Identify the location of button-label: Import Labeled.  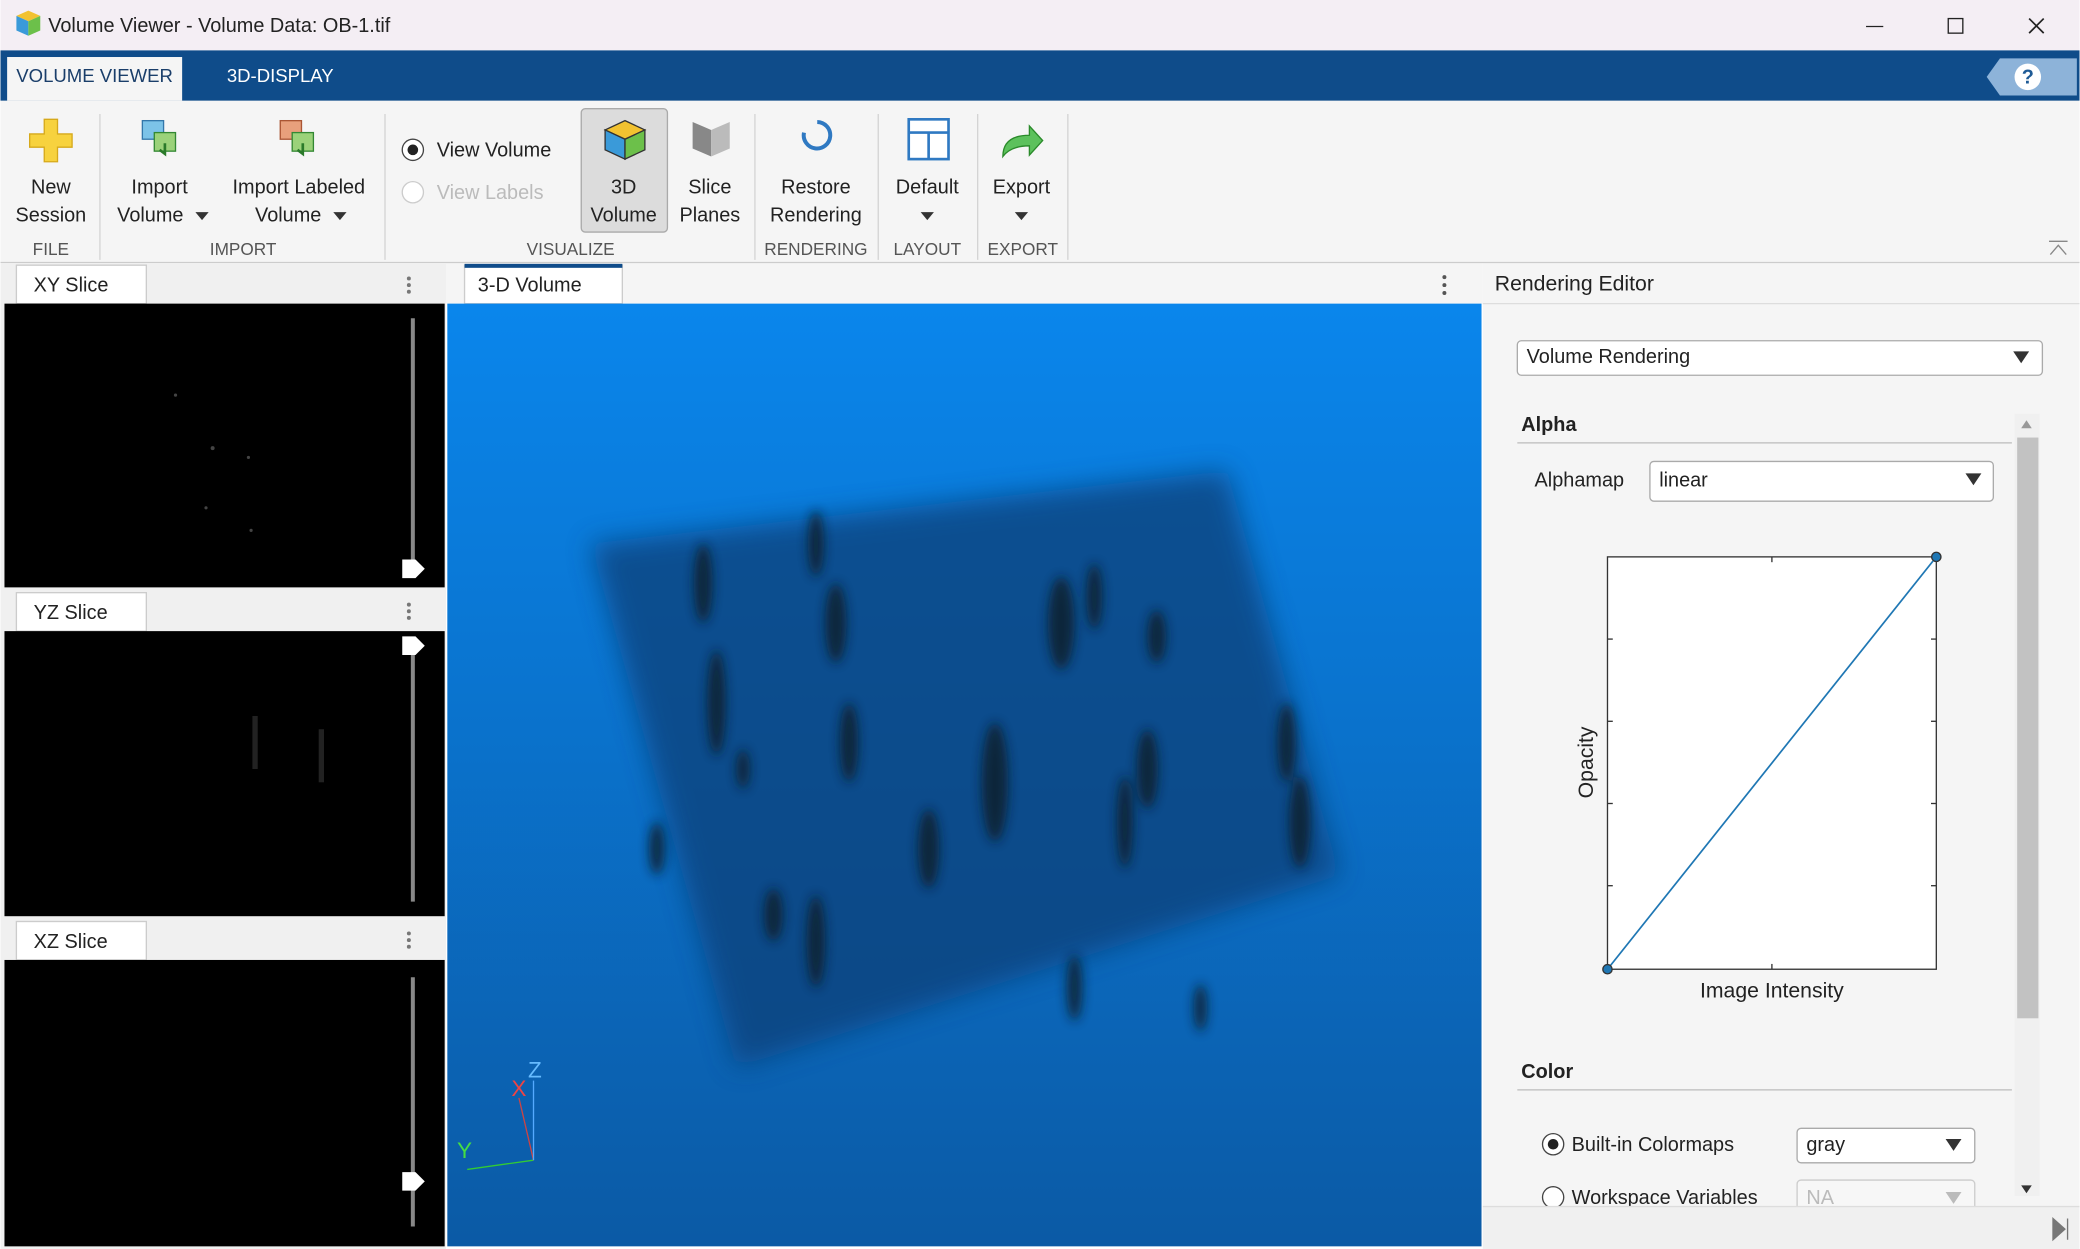
(299, 188).